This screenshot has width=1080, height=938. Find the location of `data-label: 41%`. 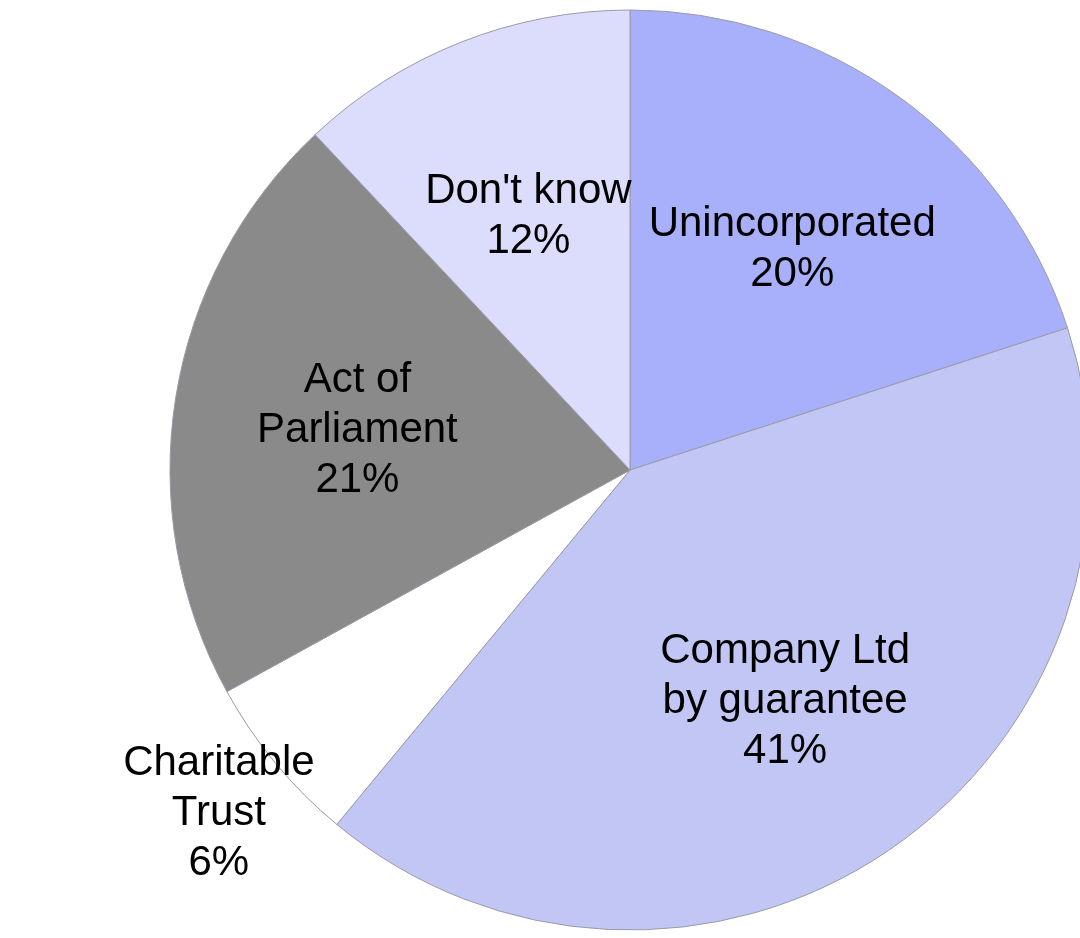

data-label: 41% is located at coordinates (785, 748).